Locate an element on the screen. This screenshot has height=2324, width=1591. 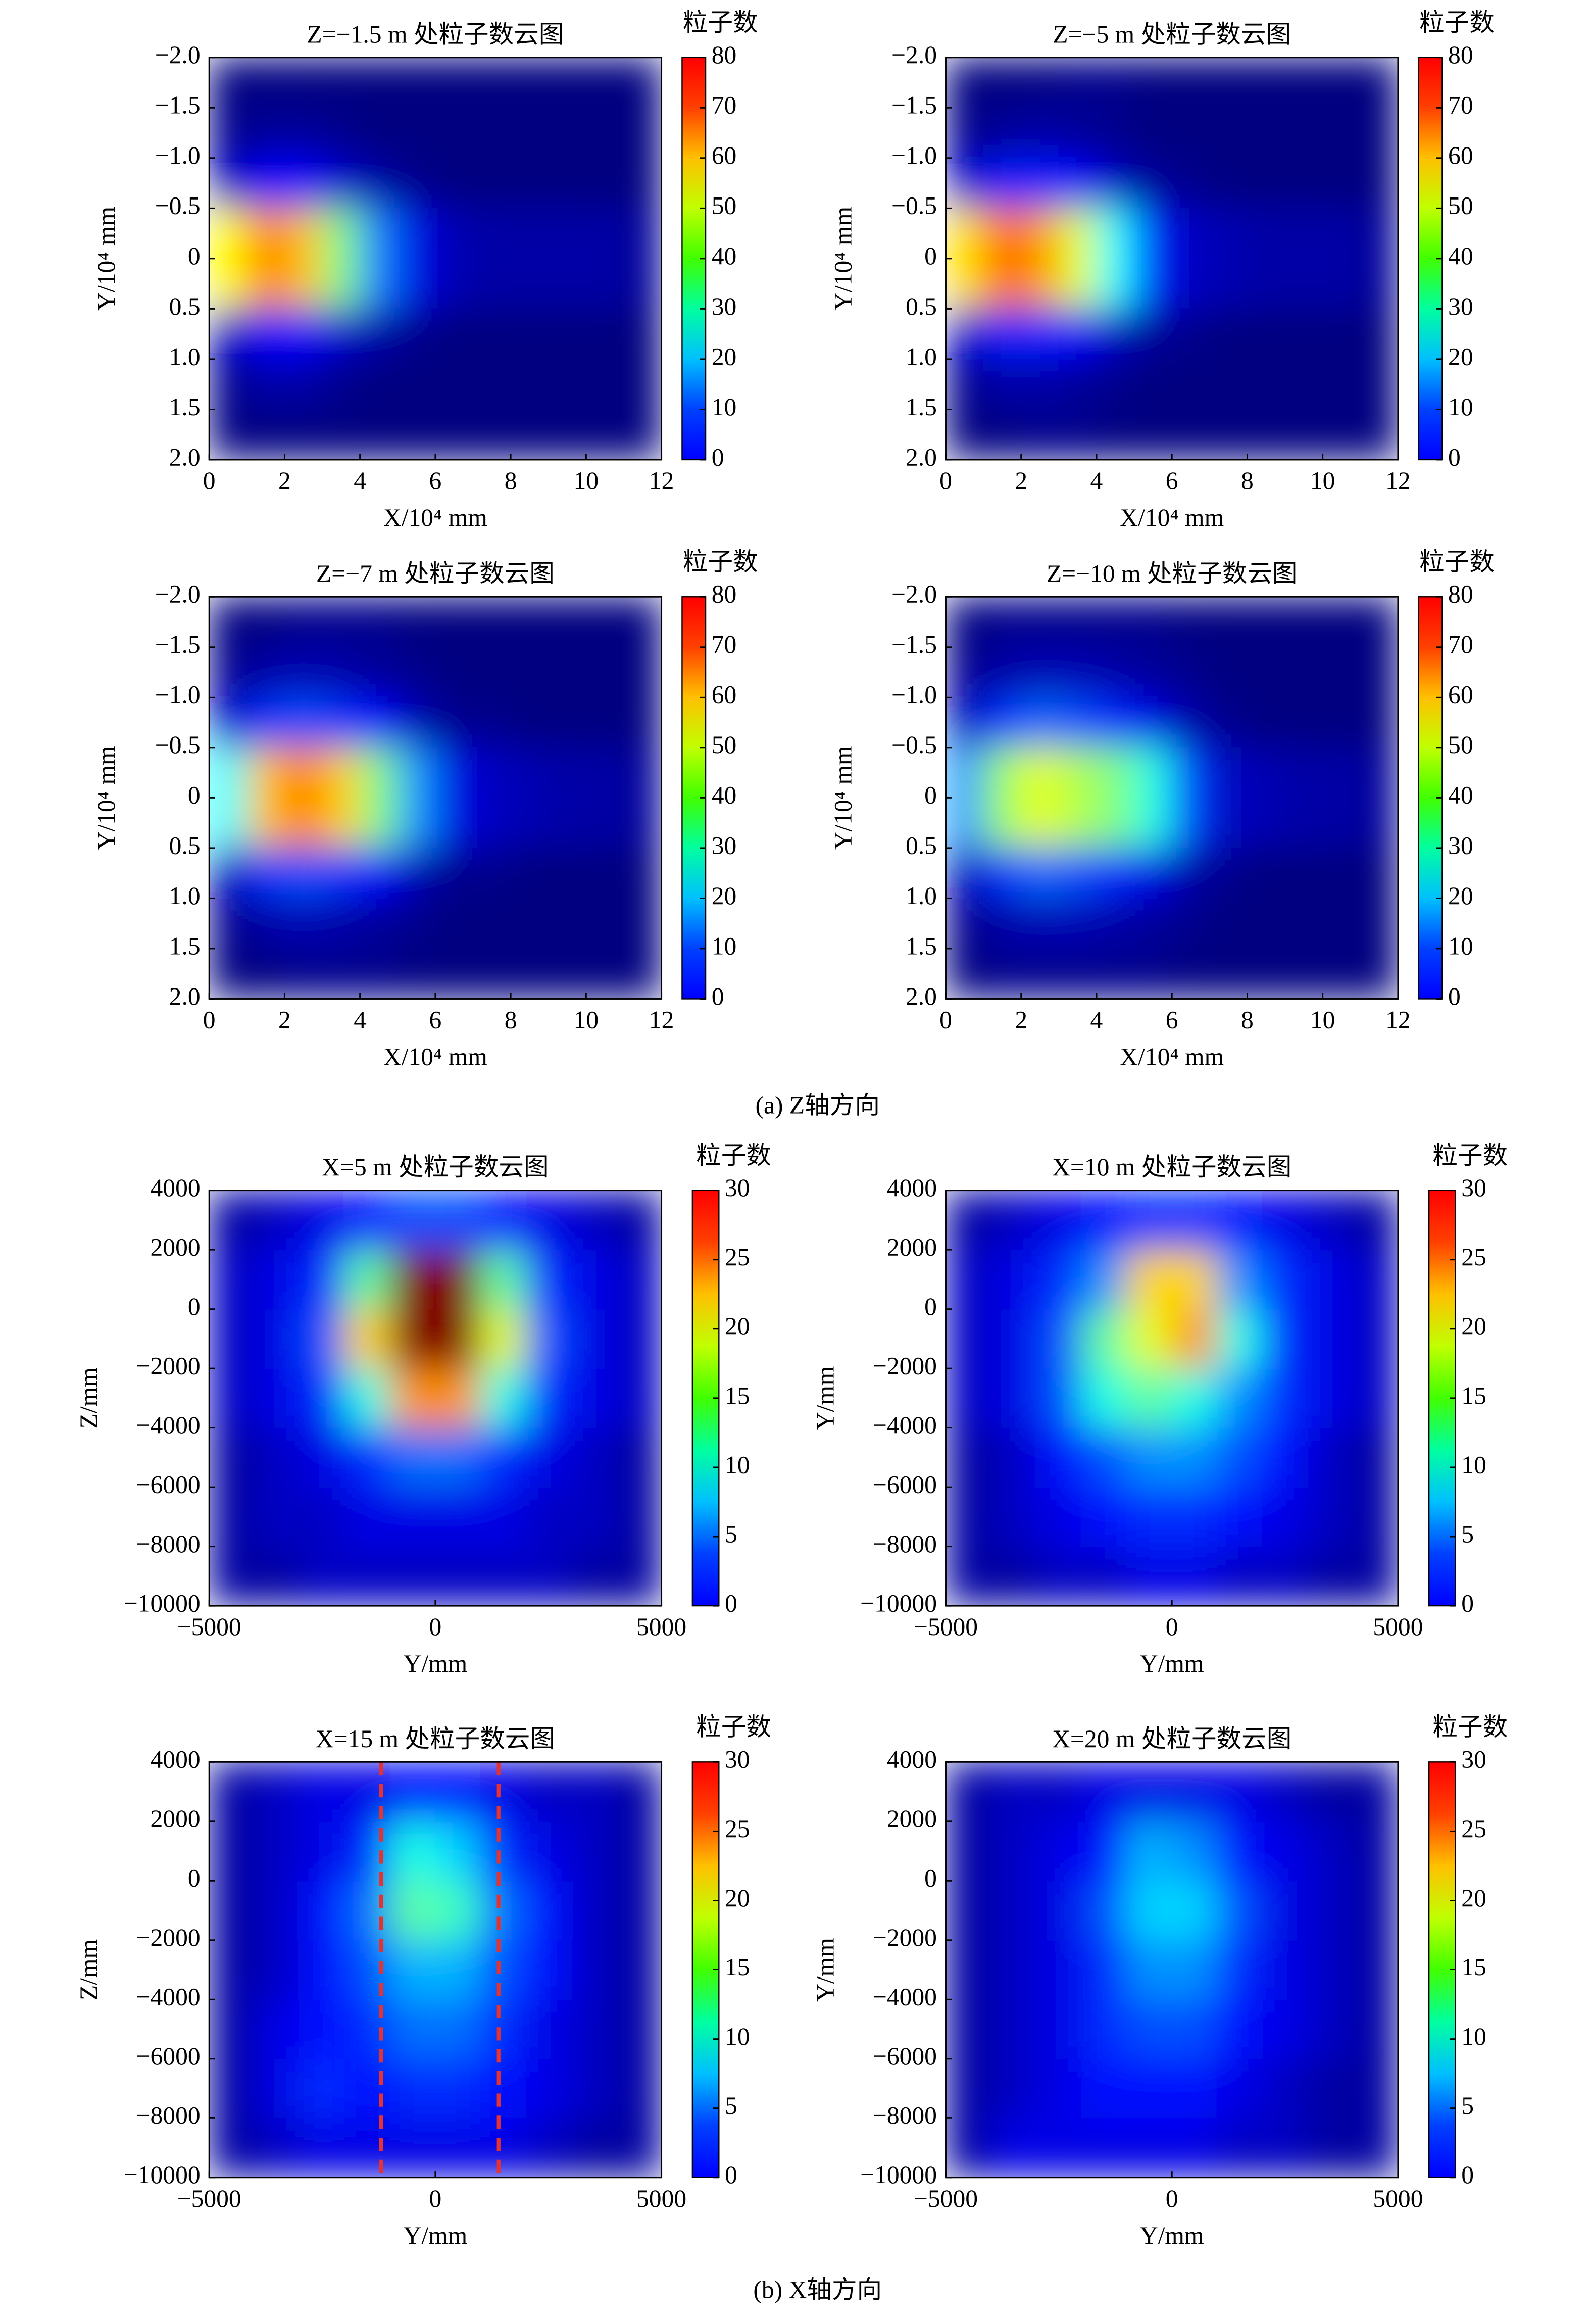
y-tick-label: −2000 is located at coordinates (905, 1937).